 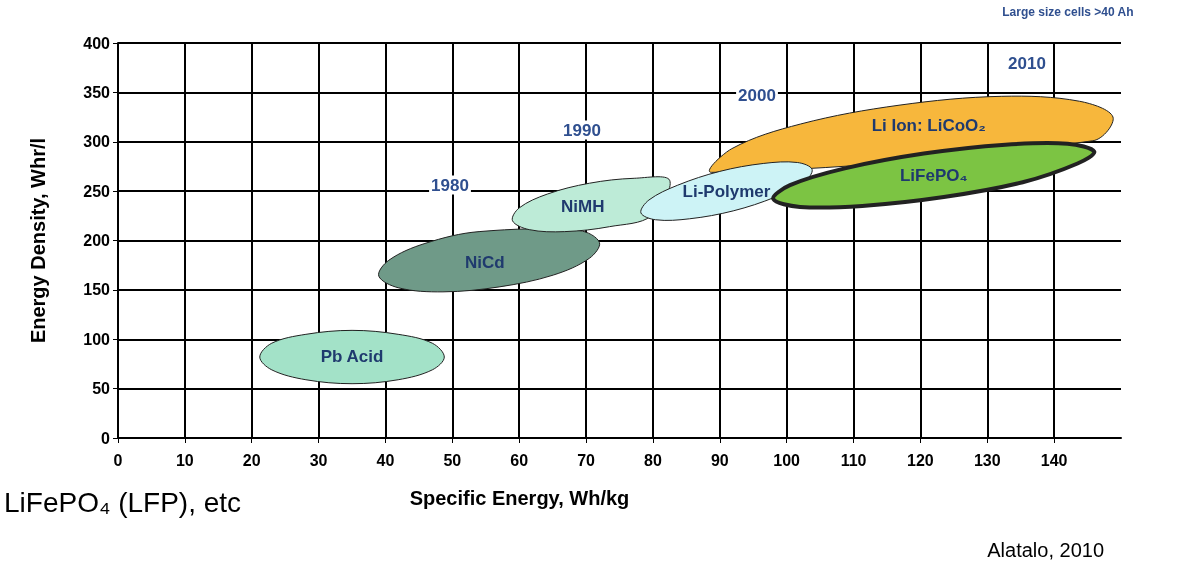 I want to click on y-tick-label: 300, so click(x=97, y=142).